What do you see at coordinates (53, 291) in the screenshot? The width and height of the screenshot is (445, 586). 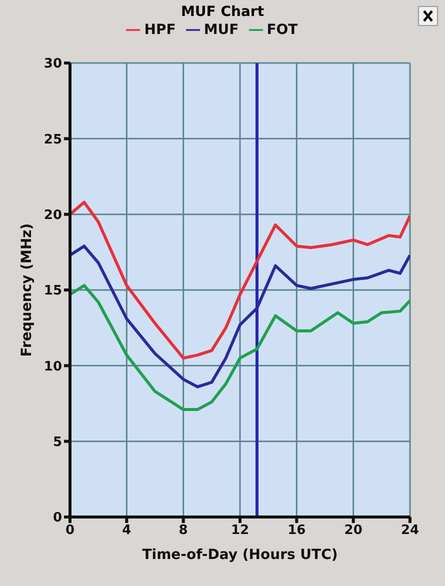 I see `y-tick-label: 15` at bounding box center [53, 291].